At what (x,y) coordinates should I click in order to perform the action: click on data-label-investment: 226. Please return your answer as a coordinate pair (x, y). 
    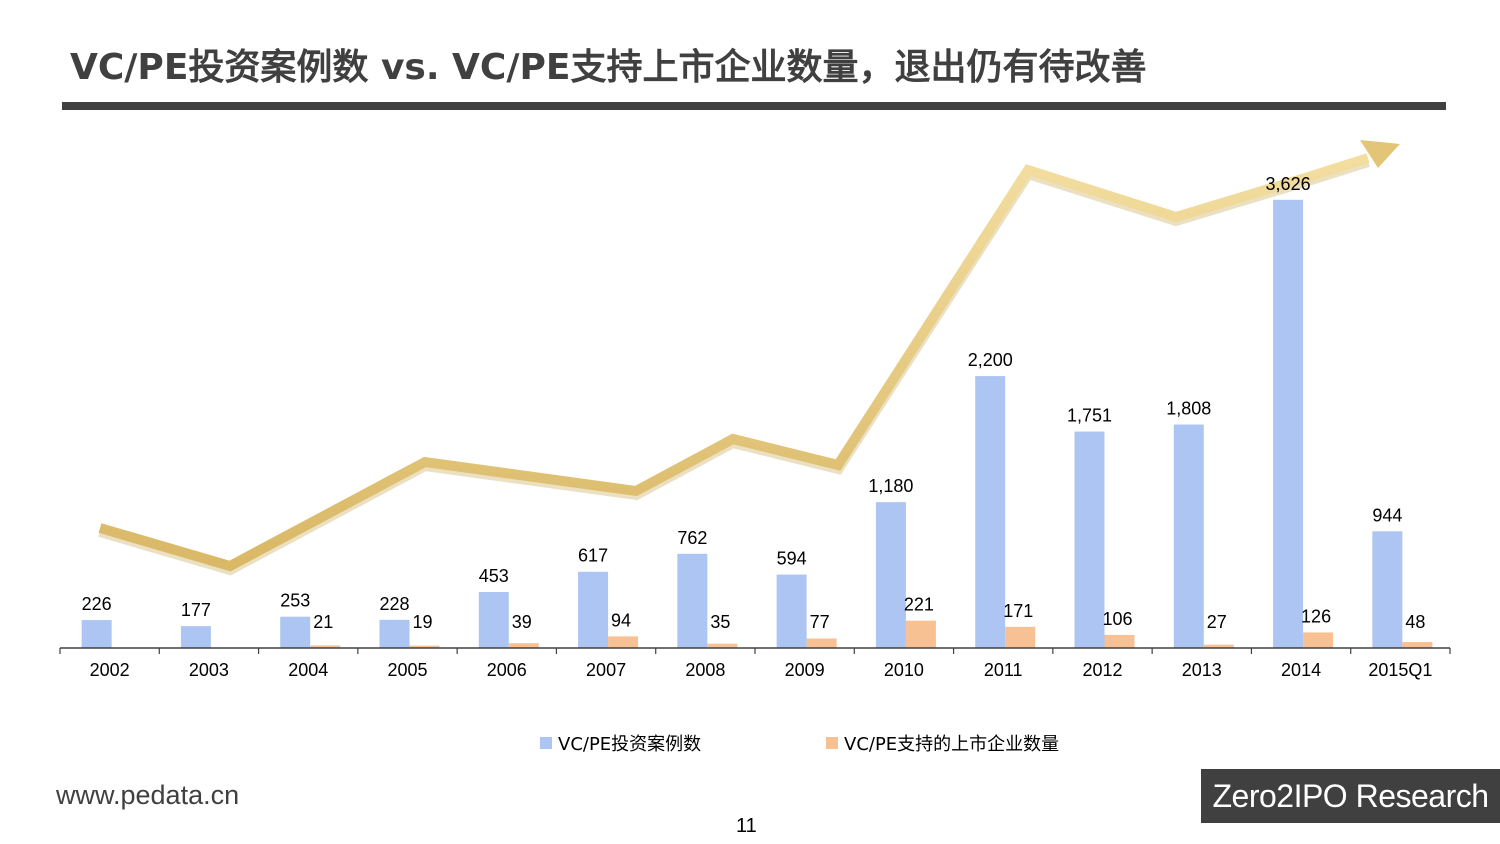
    Looking at the image, I should click on (97, 604).